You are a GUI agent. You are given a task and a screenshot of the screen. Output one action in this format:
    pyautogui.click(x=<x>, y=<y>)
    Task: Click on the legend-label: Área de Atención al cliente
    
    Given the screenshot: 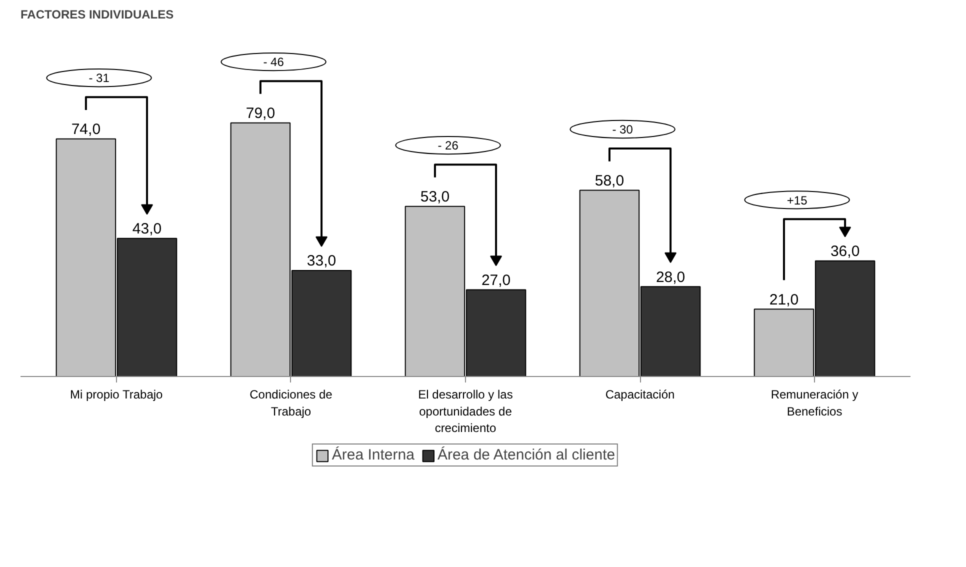 What is the action you would take?
    pyautogui.click(x=526, y=455)
    